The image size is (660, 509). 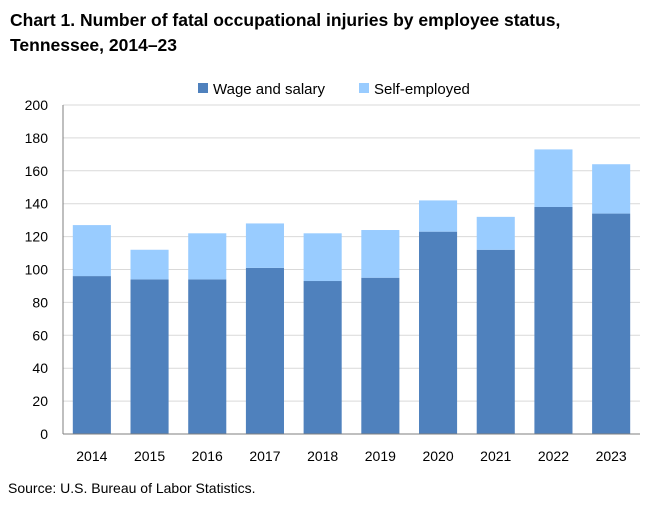 What do you see at coordinates (438, 332) in the screenshot?
I see `bar-wage-and-salary-2020` at bounding box center [438, 332].